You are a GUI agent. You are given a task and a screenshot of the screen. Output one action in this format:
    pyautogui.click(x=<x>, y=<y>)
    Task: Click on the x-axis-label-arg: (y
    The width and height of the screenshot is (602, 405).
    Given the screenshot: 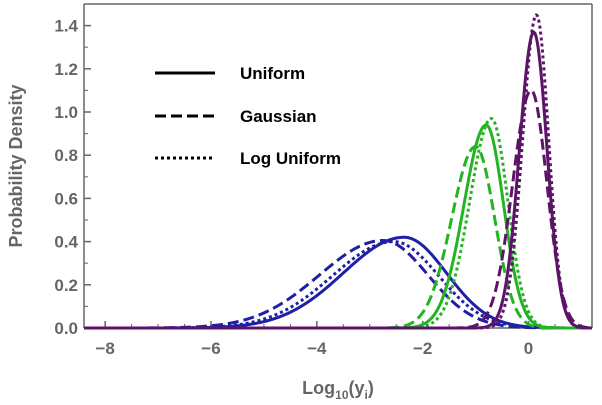 What is the action you would take?
    pyautogui.click(x=357, y=388)
    